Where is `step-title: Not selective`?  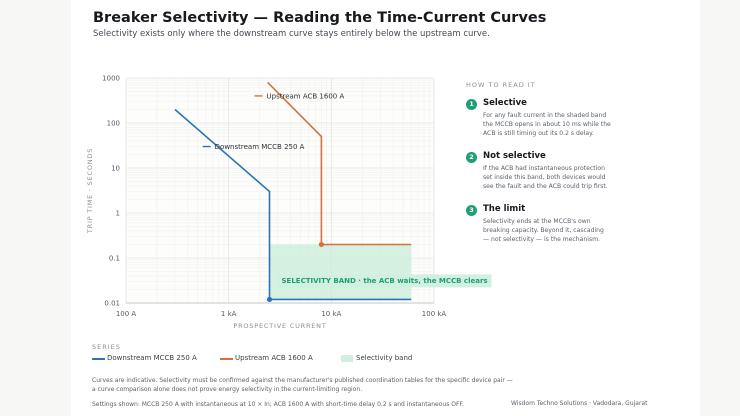 step-title: Not selective is located at coordinates (514, 156).